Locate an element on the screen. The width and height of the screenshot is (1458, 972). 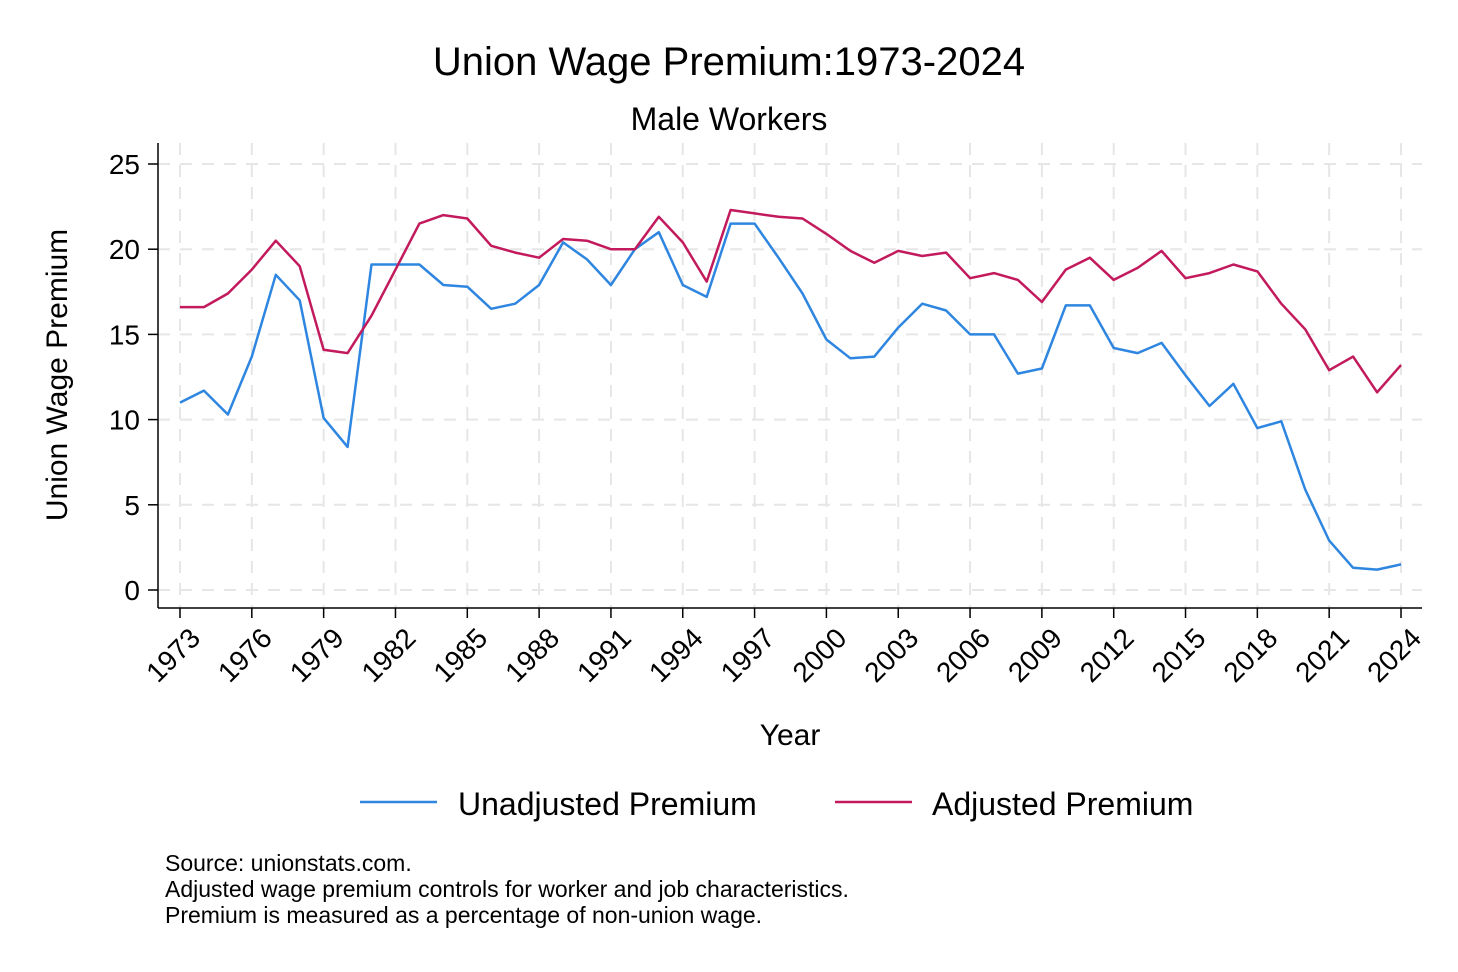
legend-label: Unadjusted Premium is located at coordinates (607, 804).